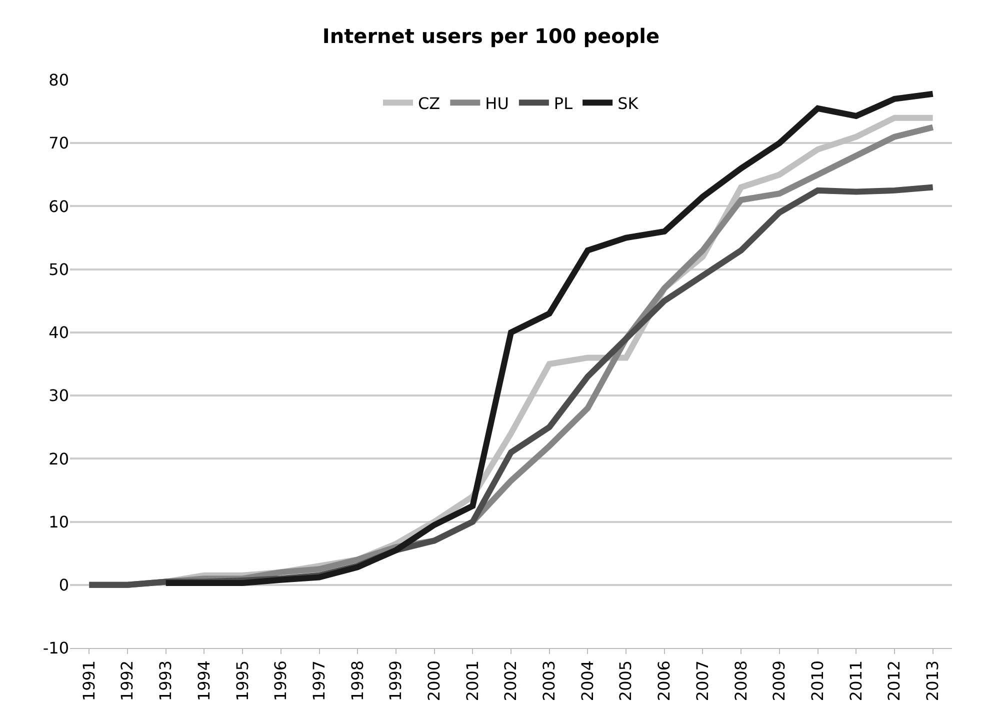 The image size is (982, 728). Describe the element at coordinates (127, 681) in the screenshot. I see `x-tick-label: 1992` at that location.